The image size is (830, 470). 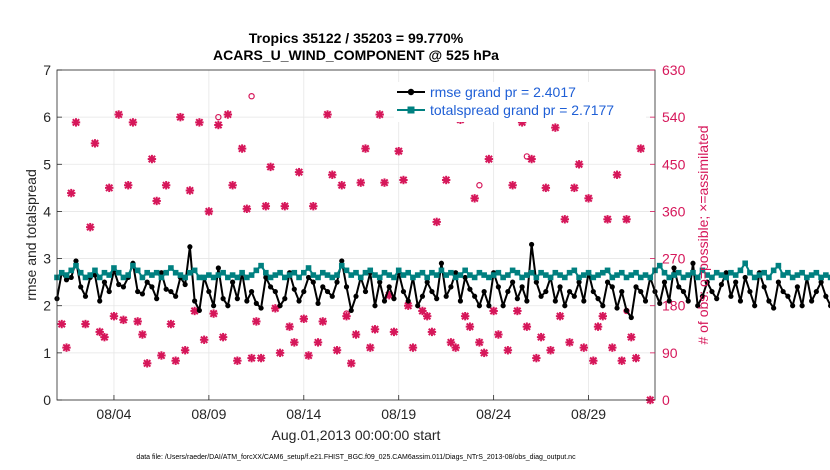 I want to click on y-tick-label: 6, so click(x=47, y=117).